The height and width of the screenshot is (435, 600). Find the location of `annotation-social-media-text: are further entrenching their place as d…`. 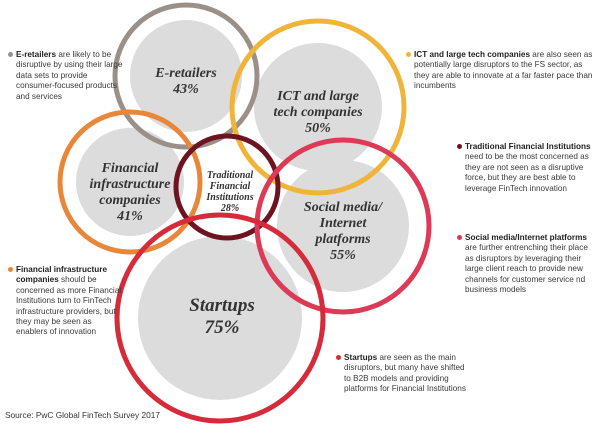

annotation-social-media-text: are further entrenching their place as d… is located at coordinates (526, 269).